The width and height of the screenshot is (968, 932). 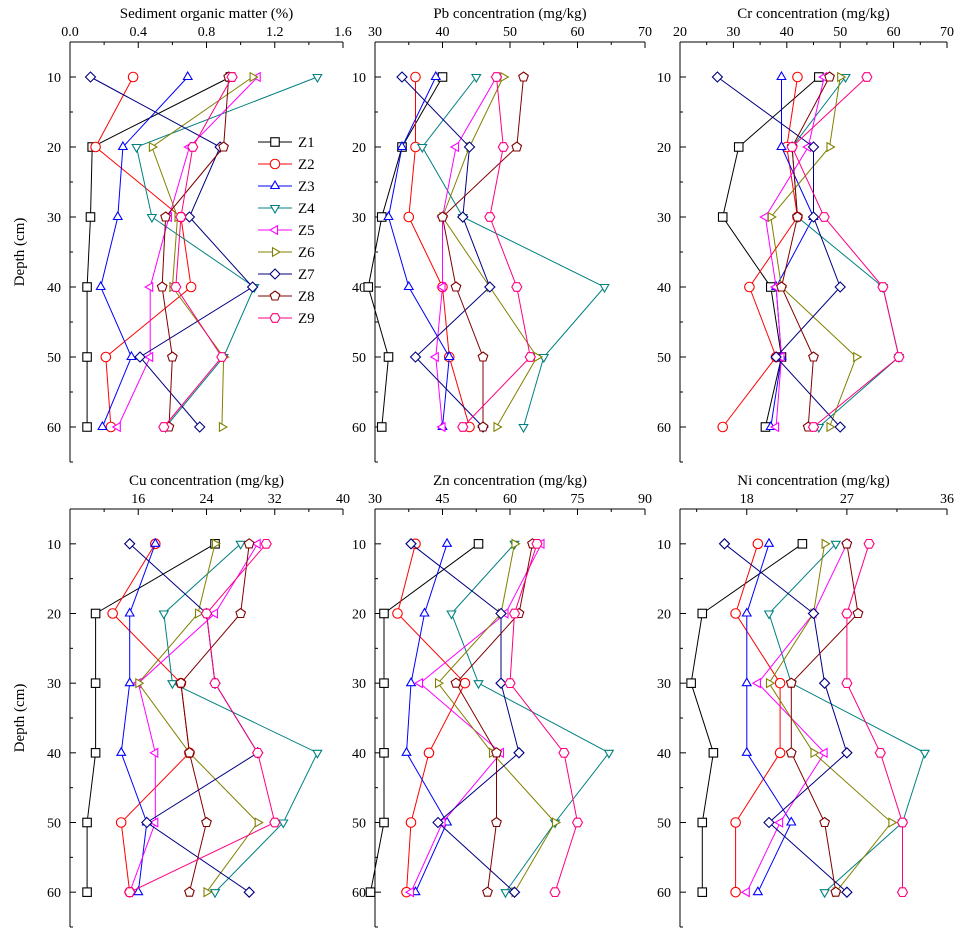 I want to click on x-tick-label: 60, so click(x=510, y=499).